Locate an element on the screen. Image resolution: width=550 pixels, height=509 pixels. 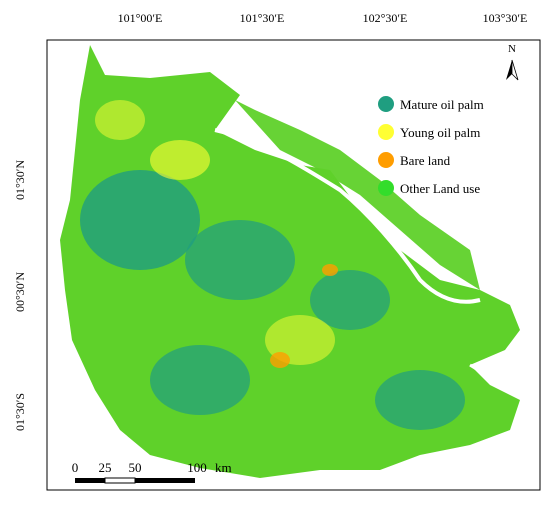
scale-label: 100 is located at coordinates (197, 467).